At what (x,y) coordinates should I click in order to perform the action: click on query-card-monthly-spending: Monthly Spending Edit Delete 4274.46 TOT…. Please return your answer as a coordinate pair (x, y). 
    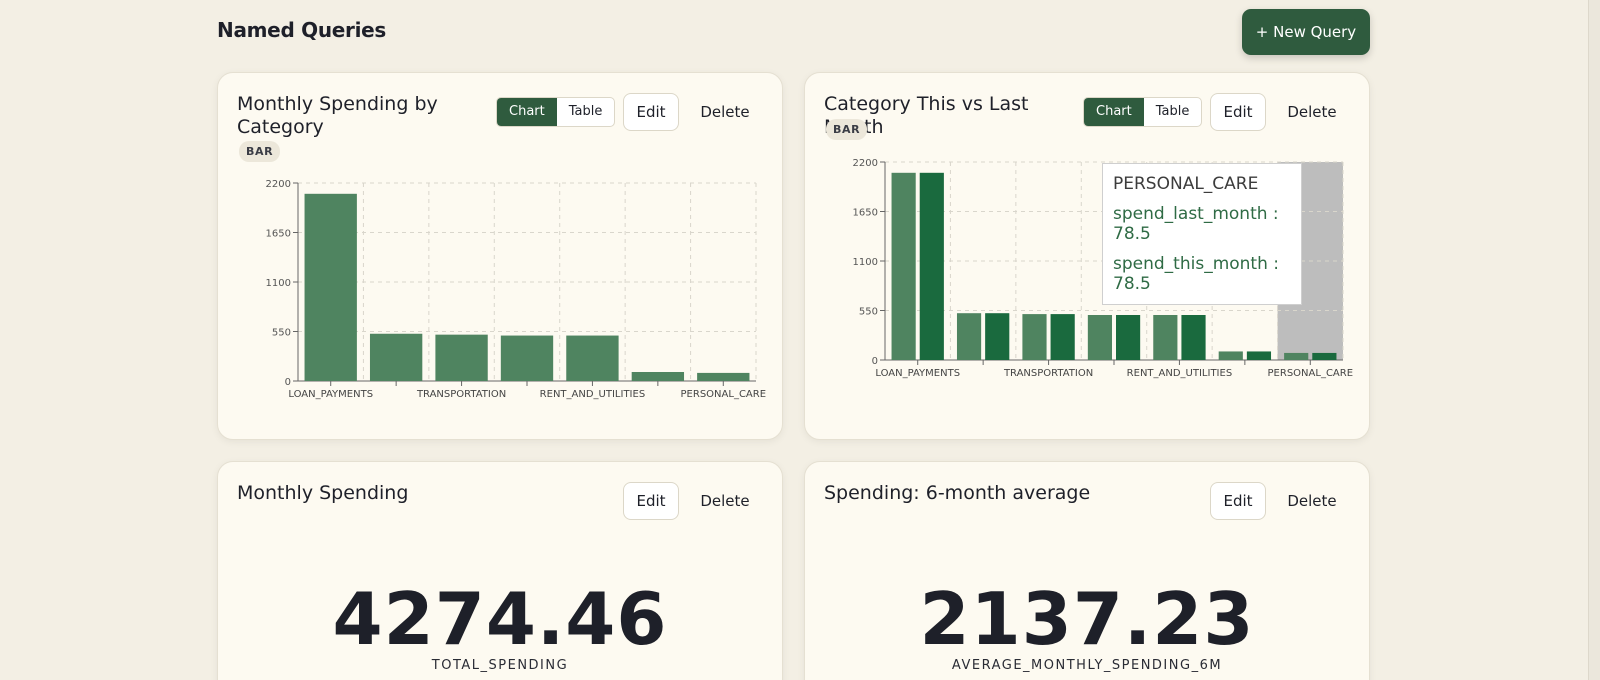
    Looking at the image, I should click on (500, 570).